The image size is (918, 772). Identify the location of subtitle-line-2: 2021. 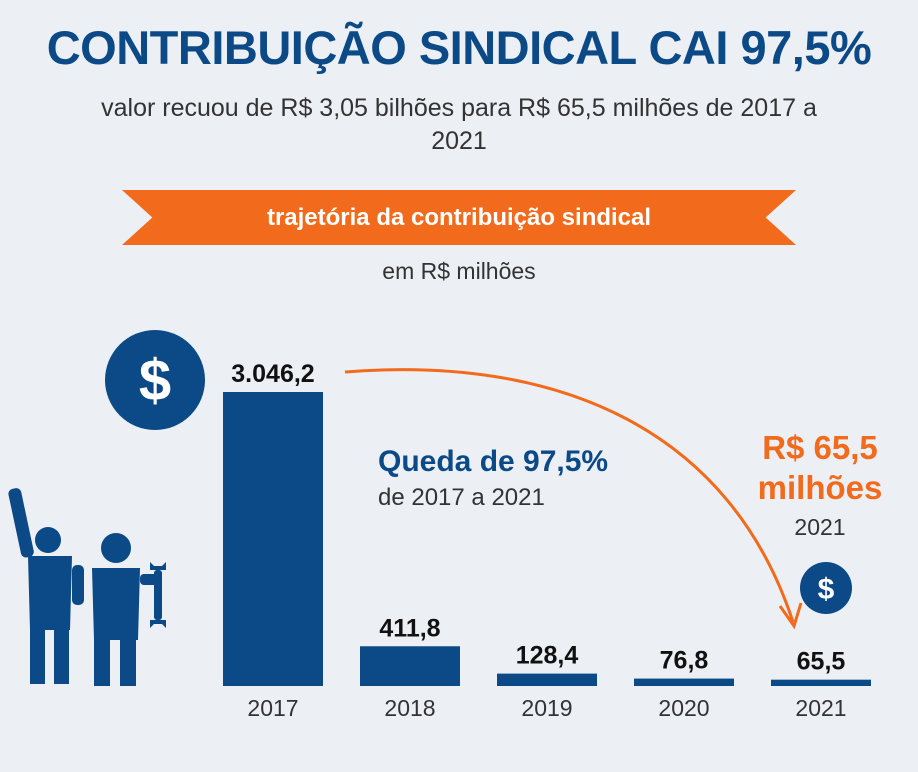
(459, 141).